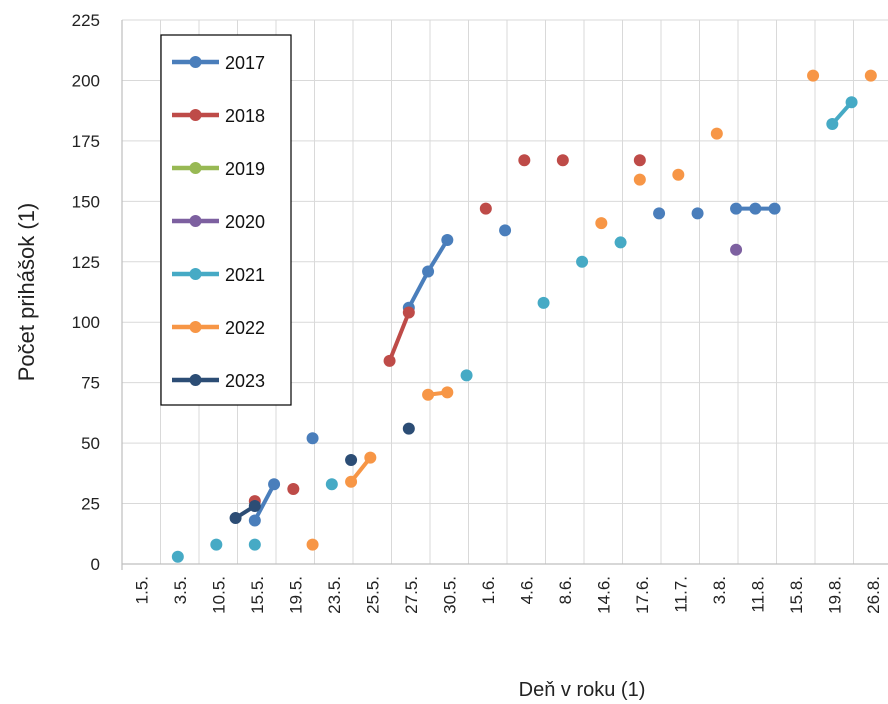  What do you see at coordinates (488, 590) in the screenshot?
I see `x-tick-label: 1.6.` at bounding box center [488, 590].